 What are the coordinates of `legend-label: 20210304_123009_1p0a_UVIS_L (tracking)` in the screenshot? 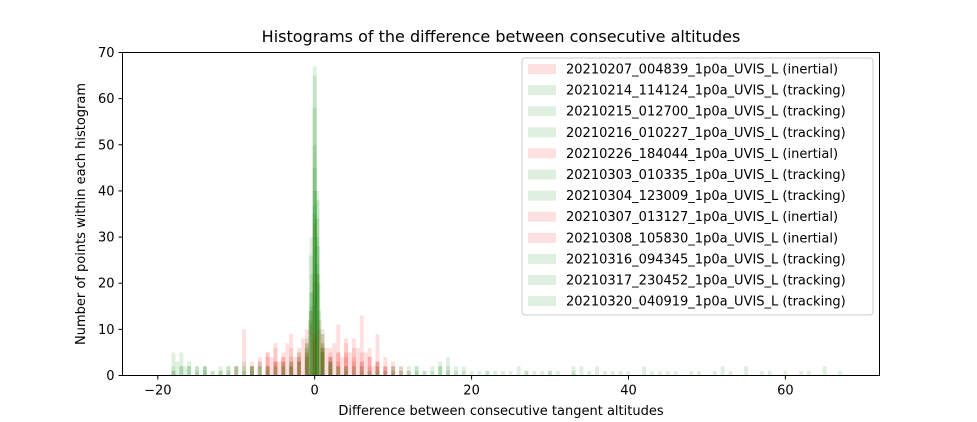 It's located at (706, 196).